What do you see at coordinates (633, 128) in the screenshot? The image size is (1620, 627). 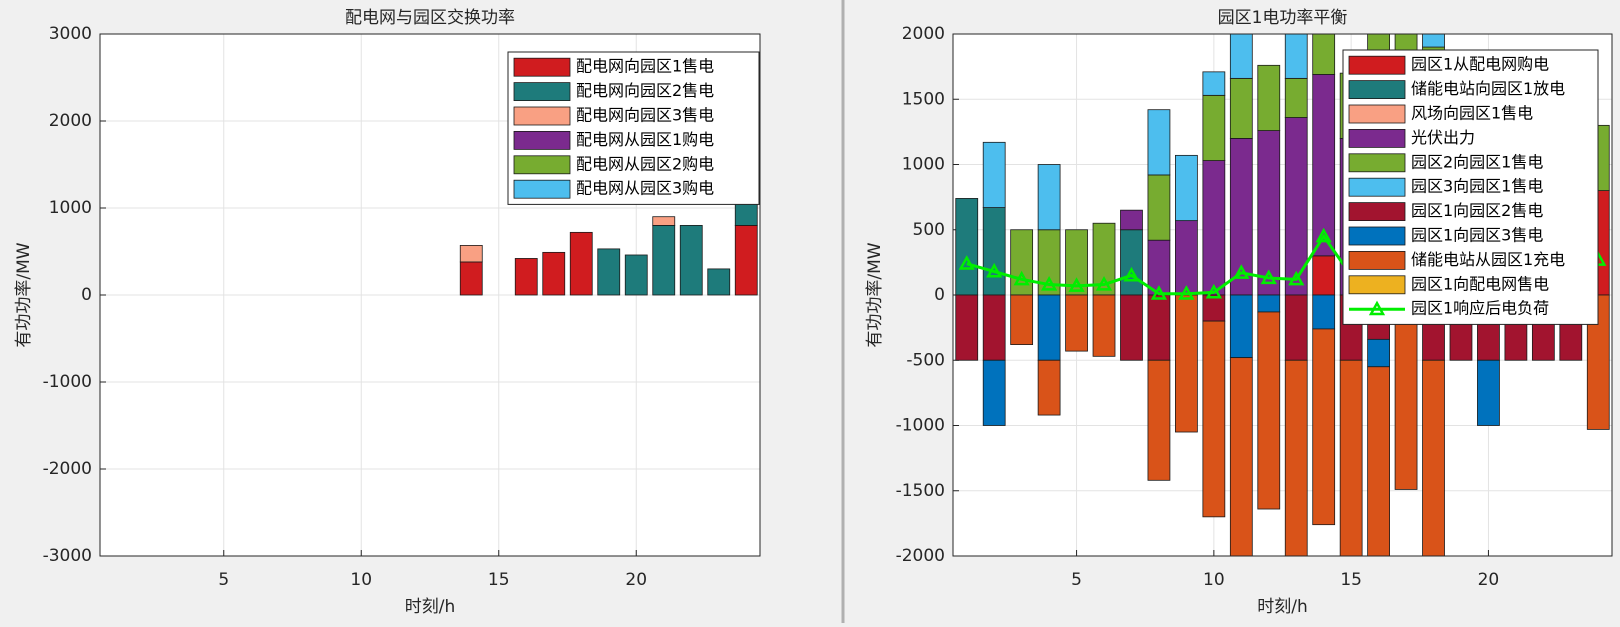 I see `legend-box` at bounding box center [633, 128].